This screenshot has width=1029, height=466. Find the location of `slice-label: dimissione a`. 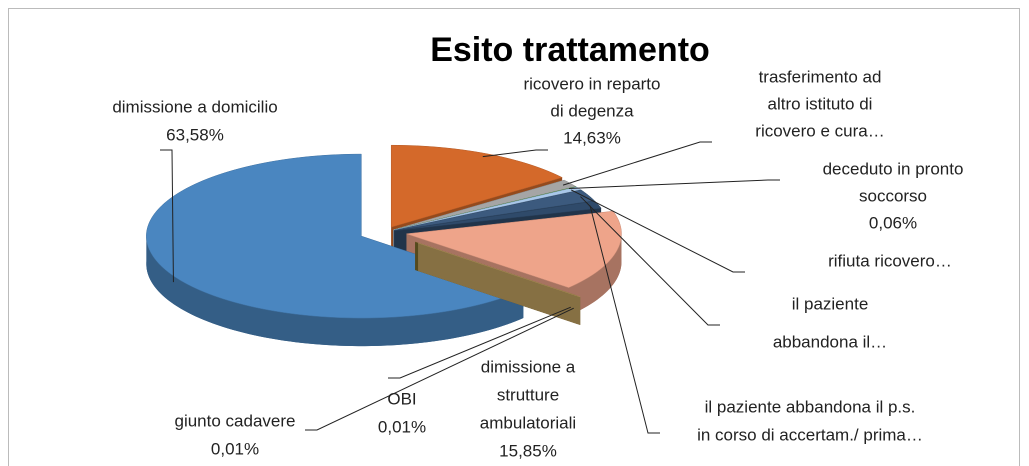

slice-label: dimissione a is located at coordinates (528, 366).